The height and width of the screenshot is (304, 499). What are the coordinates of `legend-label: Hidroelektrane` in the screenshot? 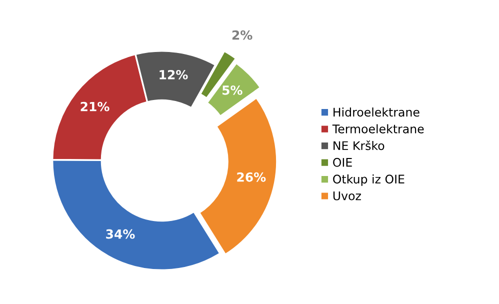 It's located at (377, 112).